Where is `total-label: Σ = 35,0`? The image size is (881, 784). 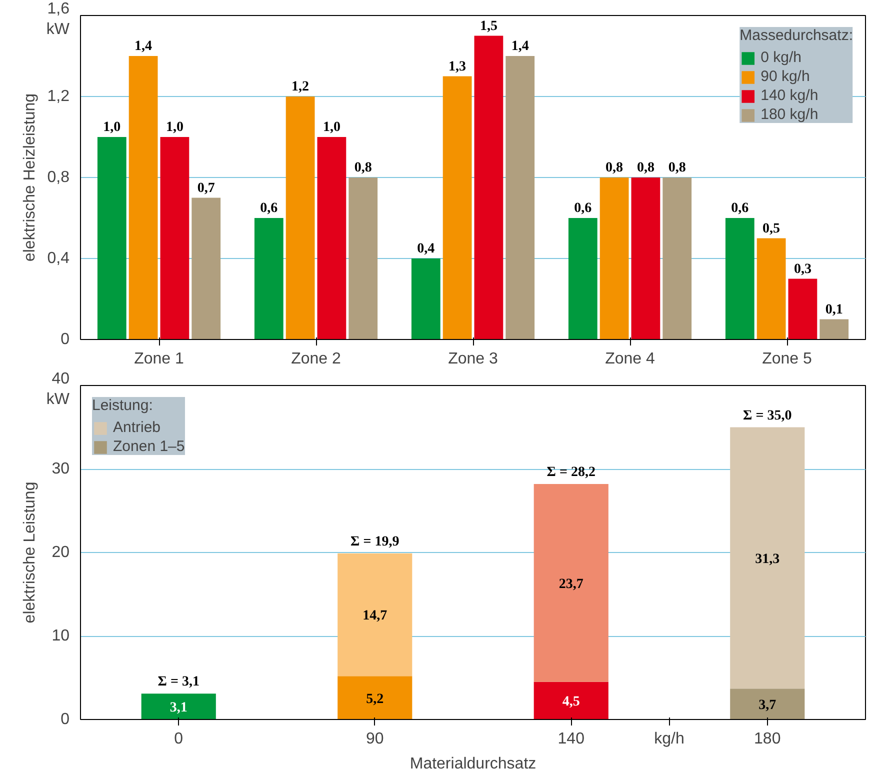
total-label: Σ = 35,0 is located at coordinates (767, 416).